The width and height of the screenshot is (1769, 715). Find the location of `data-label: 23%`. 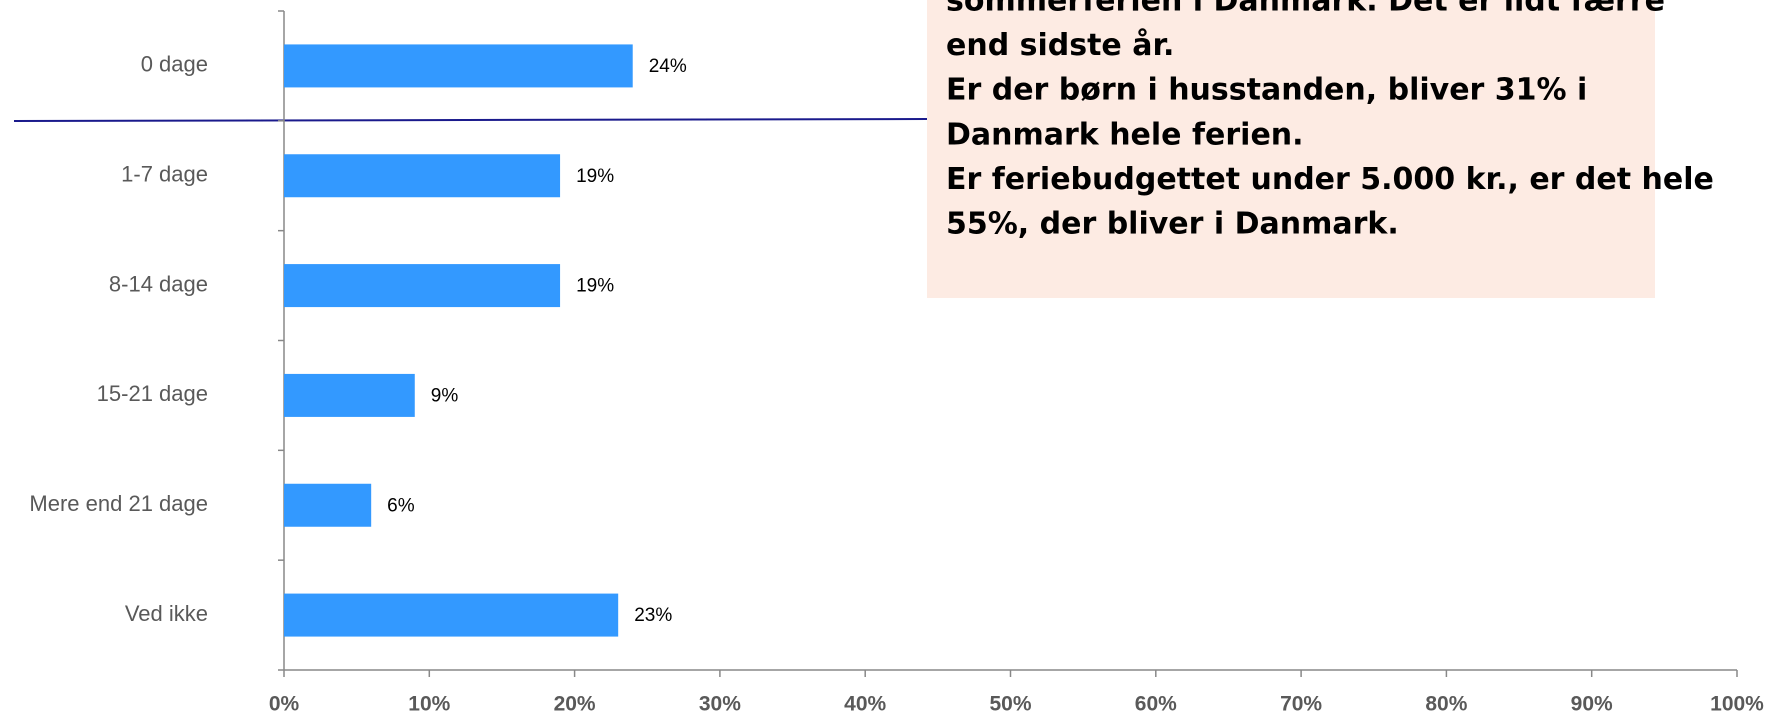

data-label: 23% is located at coordinates (653, 615).